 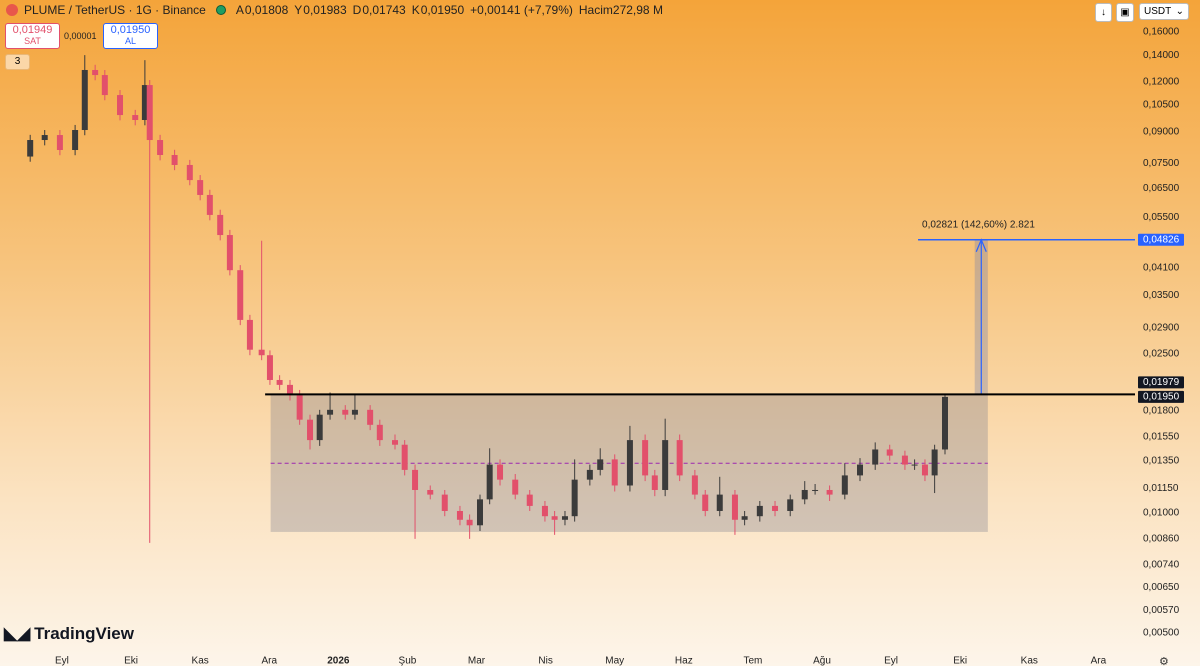 What do you see at coordinates (1161, 268) in the screenshot?
I see `y-tick-label: 0,04100` at bounding box center [1161, 268].